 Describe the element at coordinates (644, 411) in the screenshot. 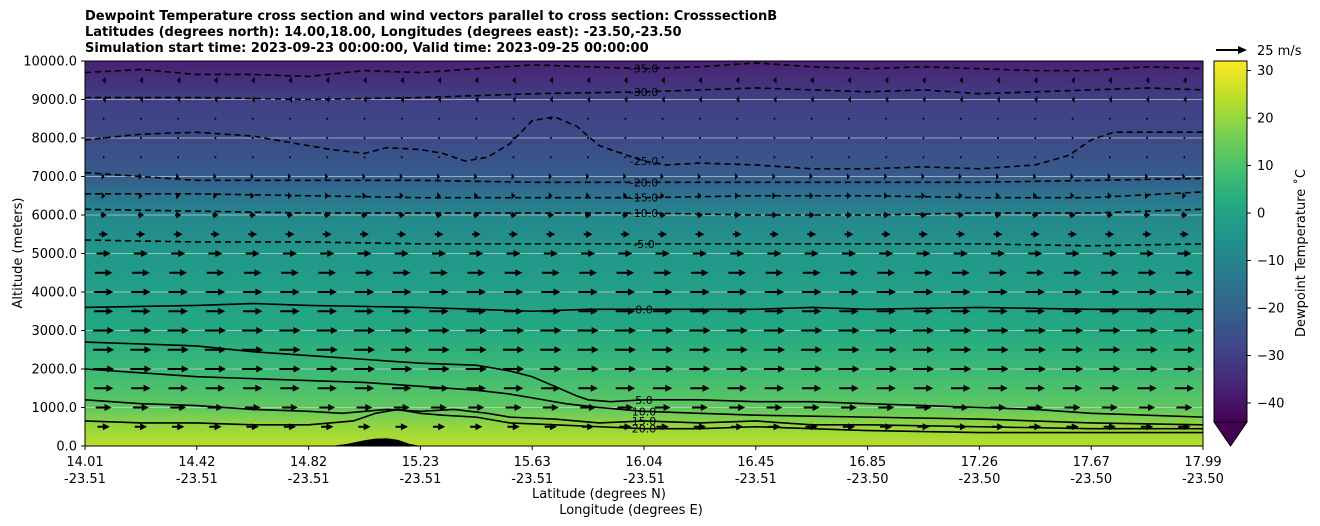

I see `contour-label: 10.0` at that location.